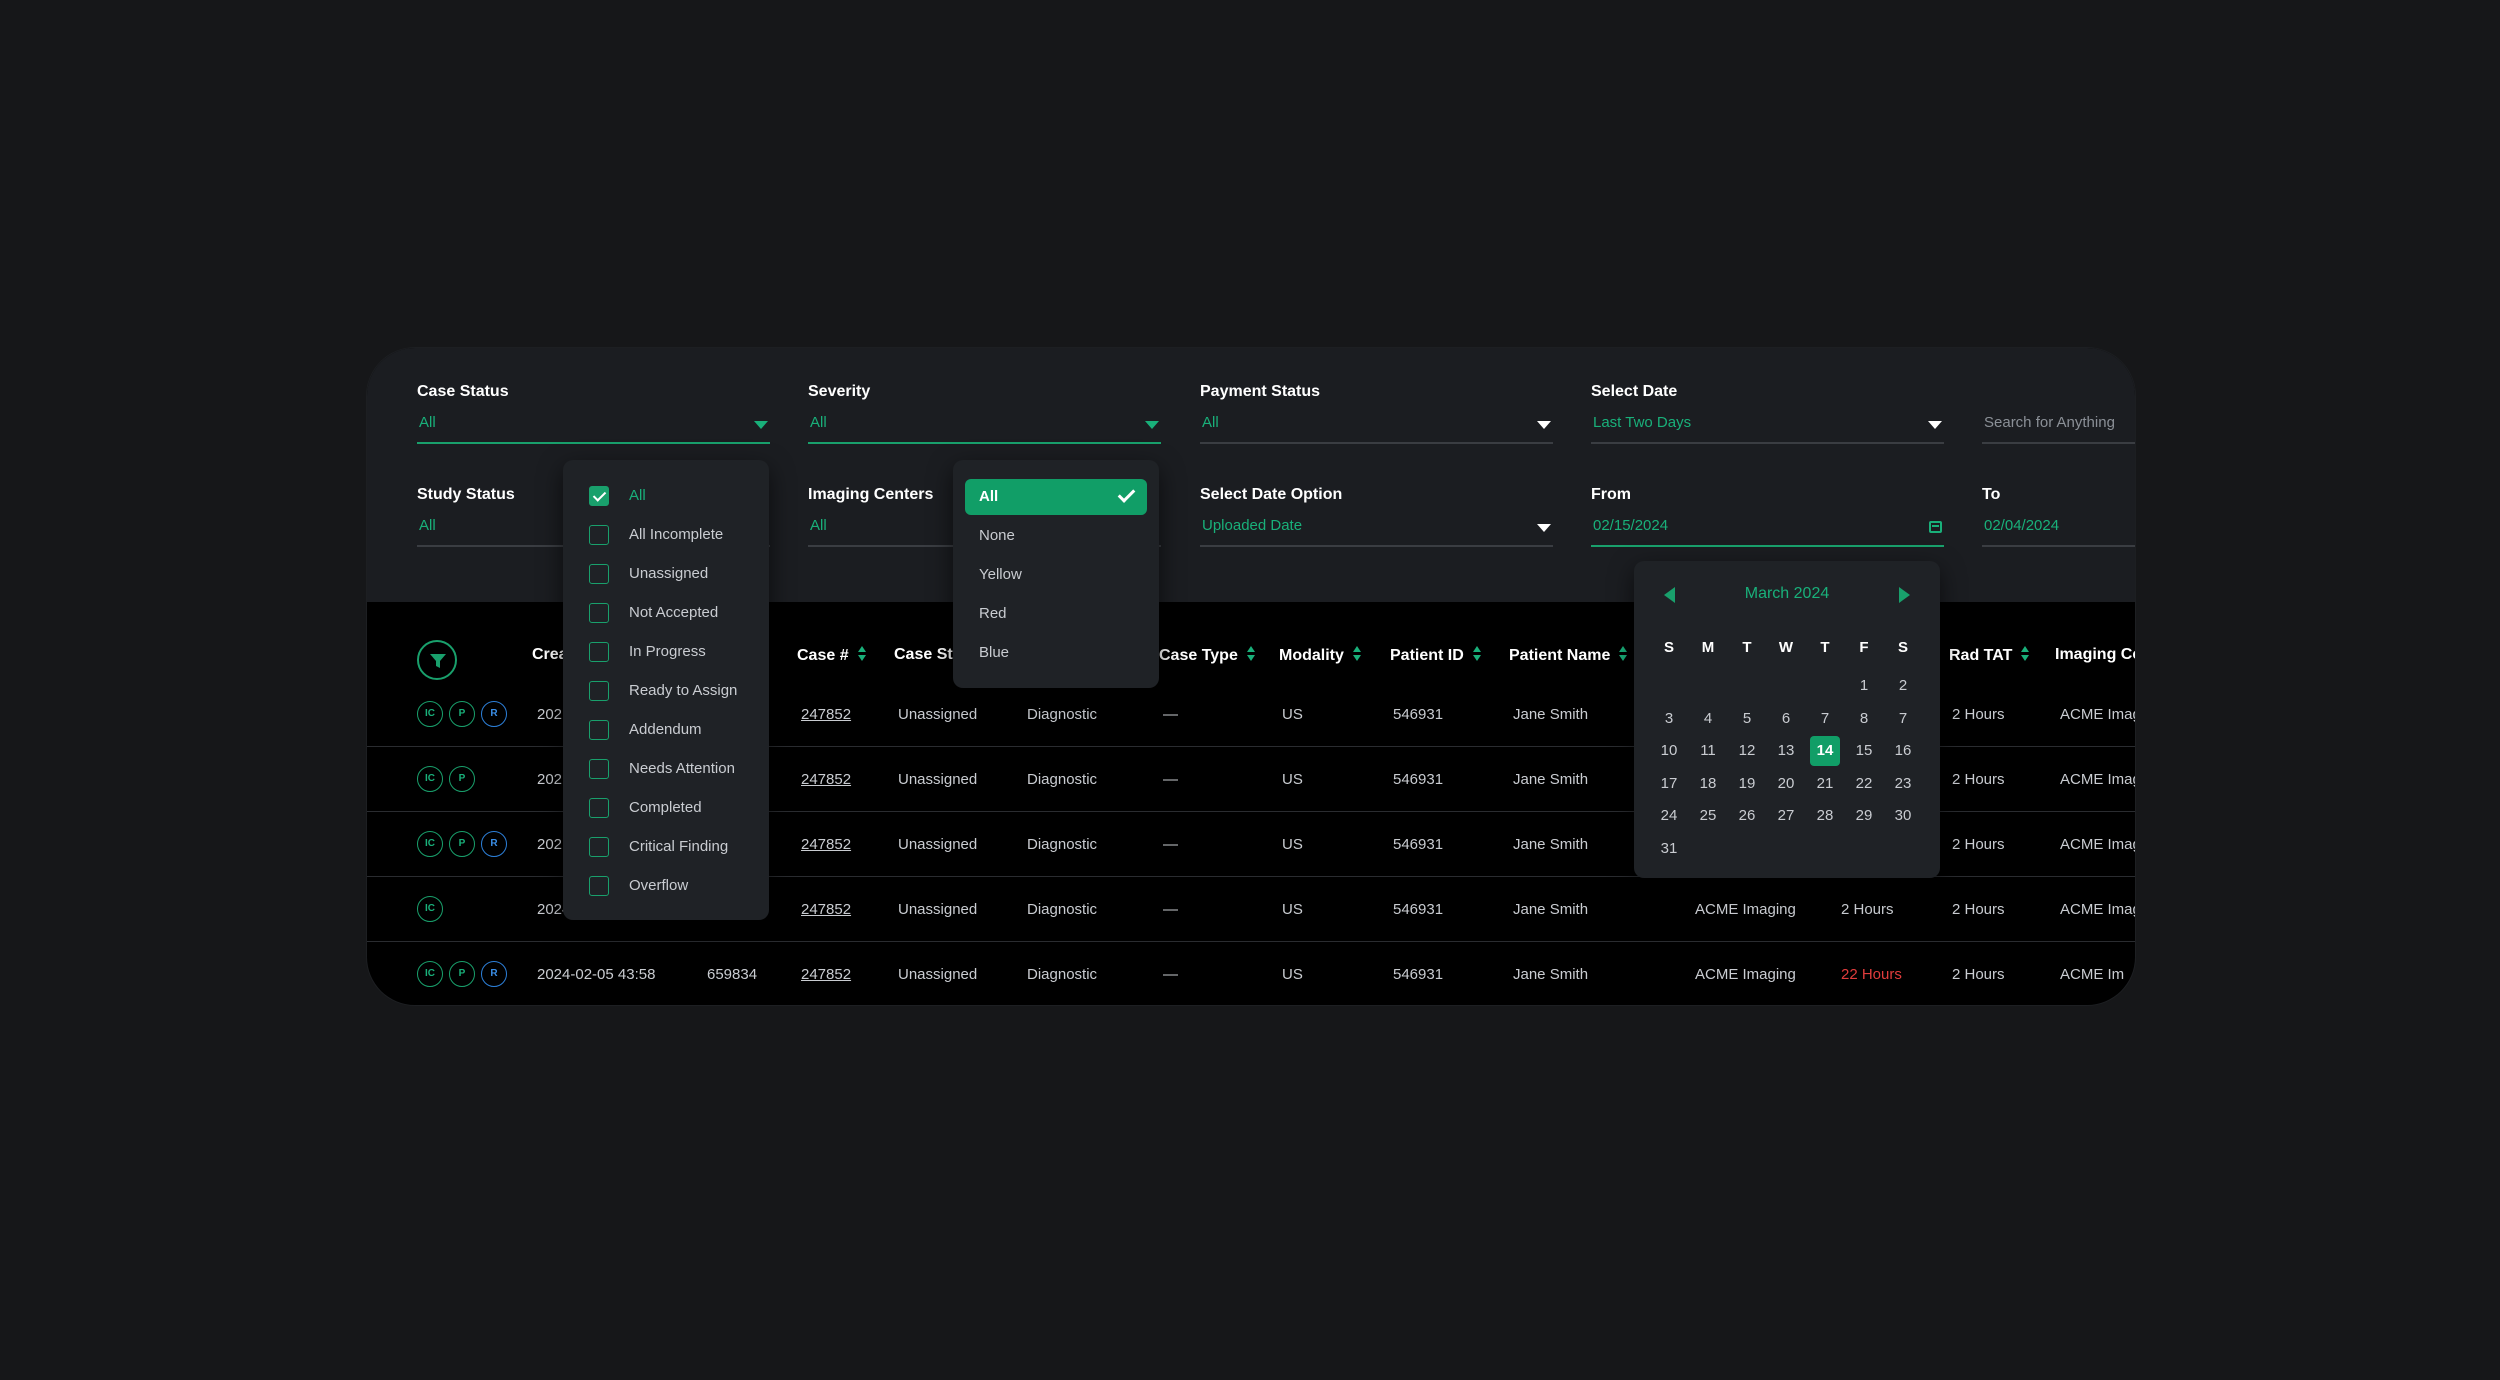 This screenshot has width=2500, height=1380. I want to click on search-input: Search for Anything, so click(2058, 424).